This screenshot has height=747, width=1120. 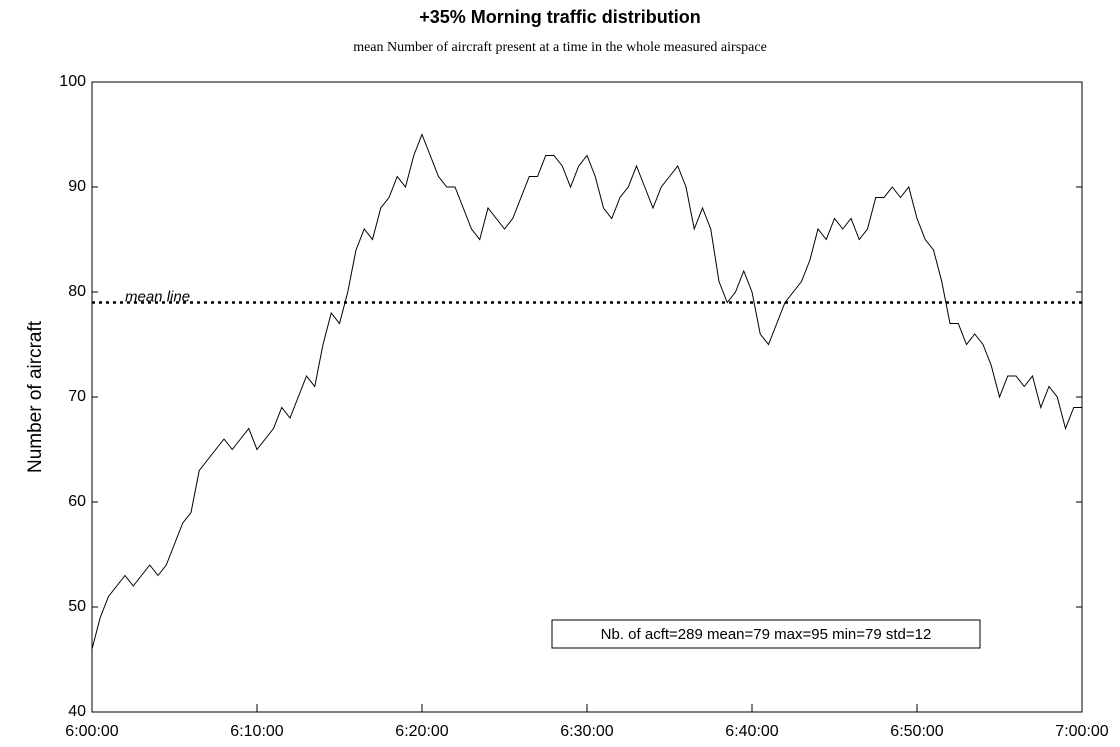 I want to click on x-tick-label: 6:30:00, so click(x=586, y=731).